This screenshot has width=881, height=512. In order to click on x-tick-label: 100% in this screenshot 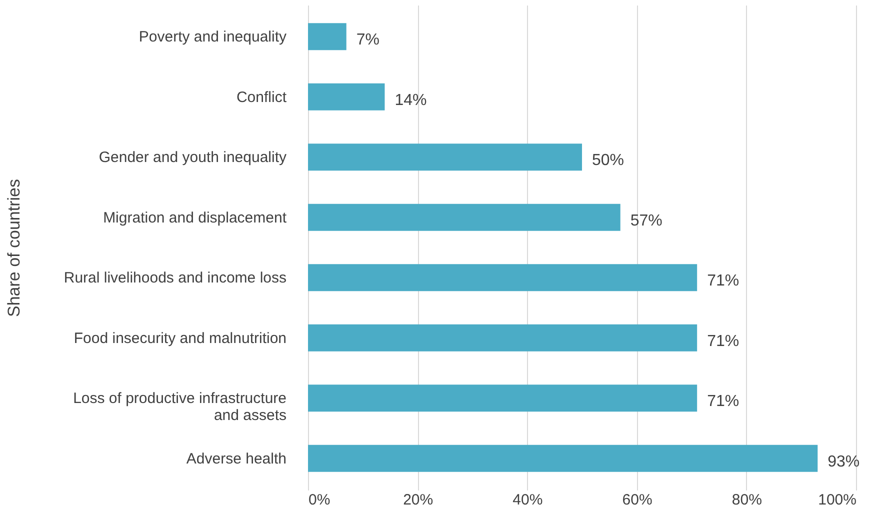, I will do `click(837, 500)`.